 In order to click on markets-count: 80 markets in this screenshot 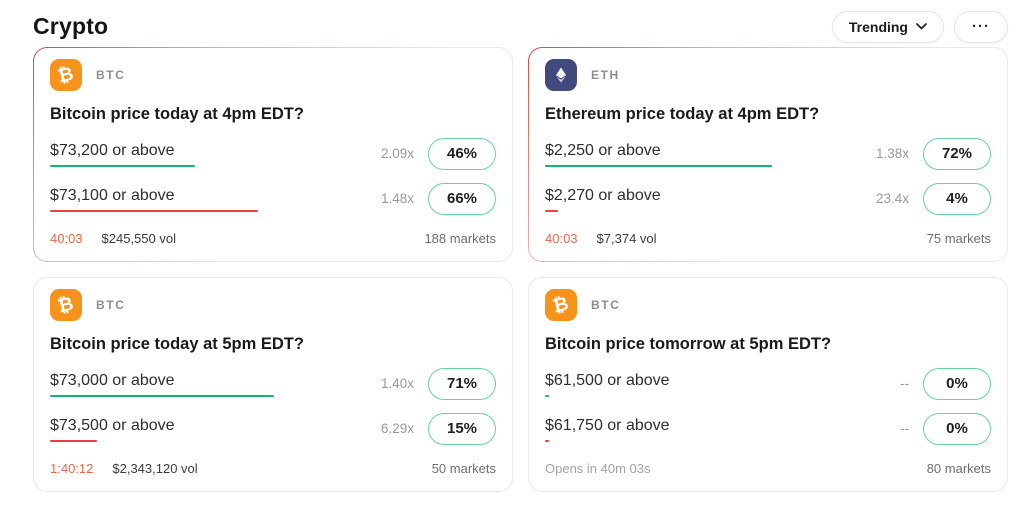, I will do `click(958, 468)`.